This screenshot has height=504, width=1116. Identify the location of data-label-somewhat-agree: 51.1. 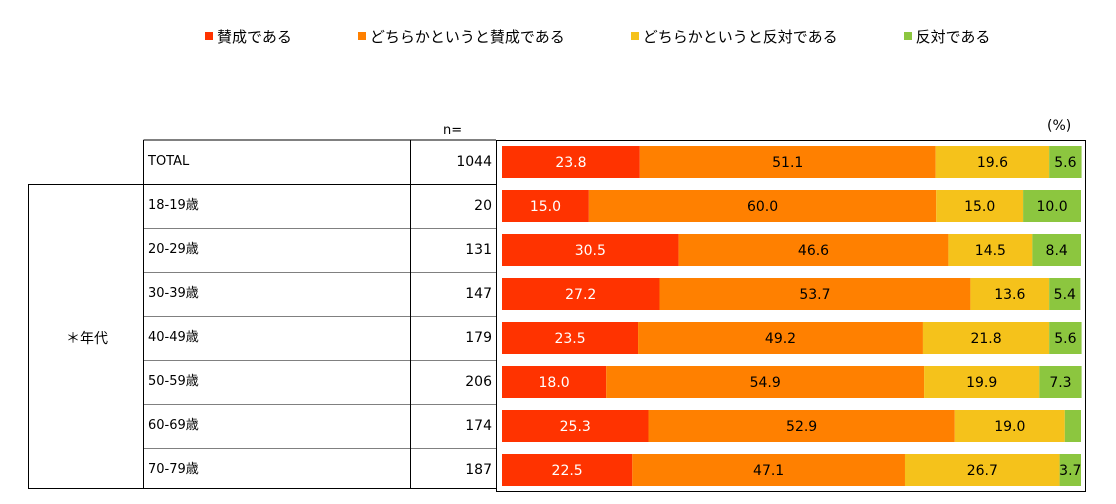
(787, 163).